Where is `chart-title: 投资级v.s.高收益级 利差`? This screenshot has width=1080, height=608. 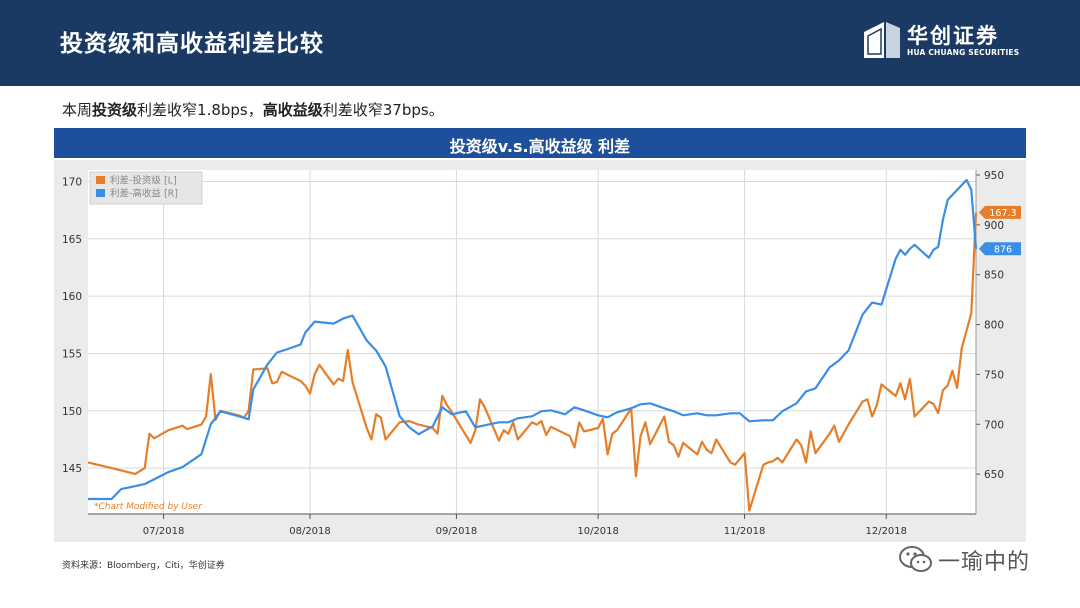
chart-title: 投资级v.s.高收益级 利差 is located at coordinates (540, 146).